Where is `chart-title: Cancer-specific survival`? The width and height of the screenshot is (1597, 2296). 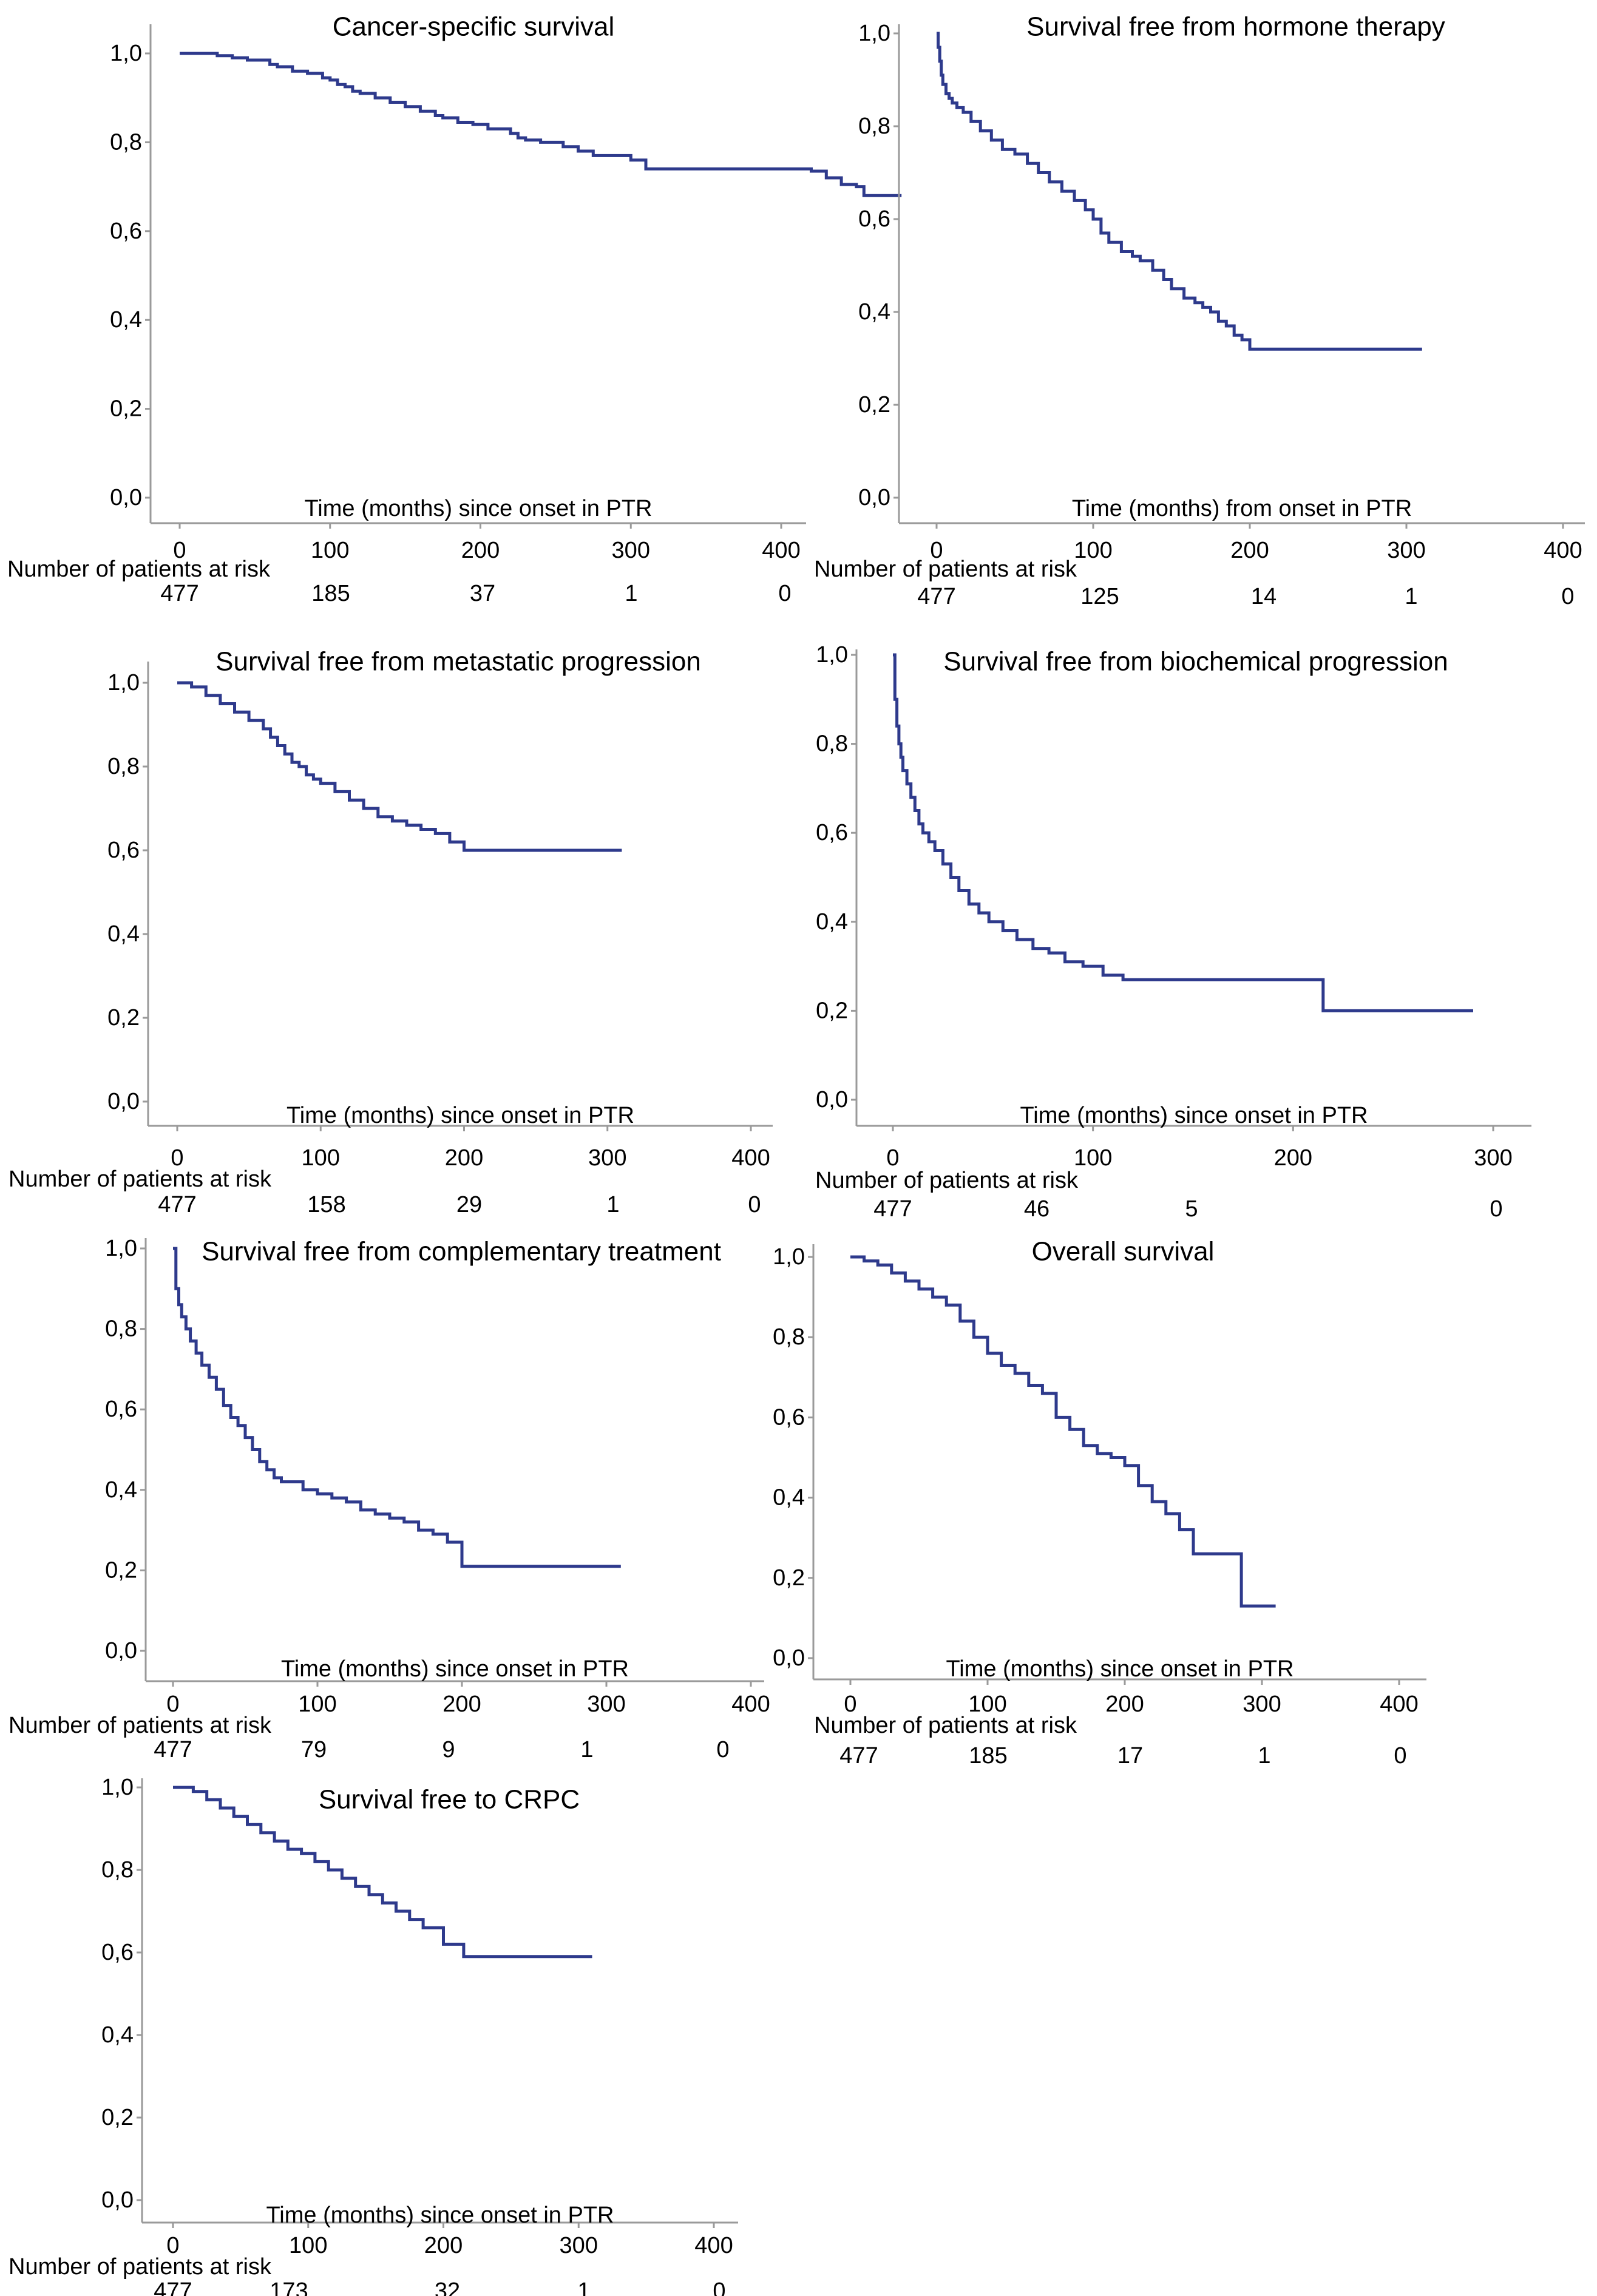 chart-title: Cancer-specific survival is located at coordinates (474, 27).